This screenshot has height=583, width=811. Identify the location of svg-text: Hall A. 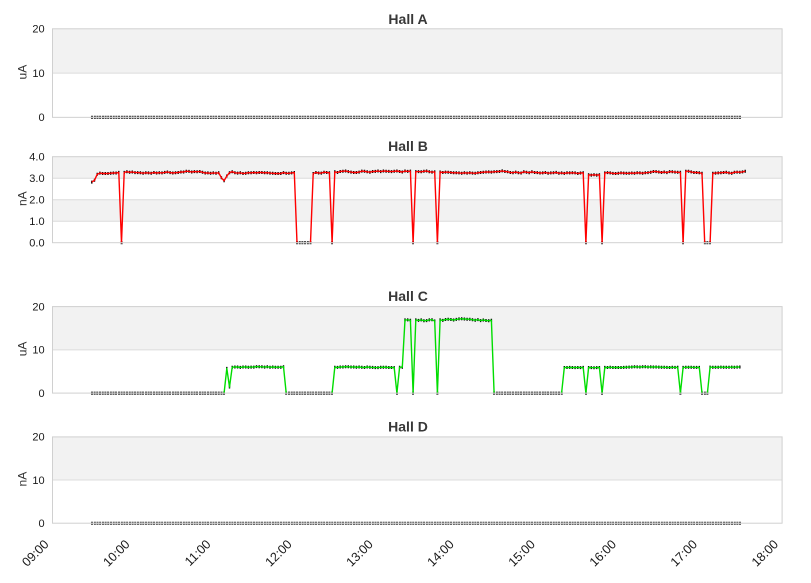
(407, 19).